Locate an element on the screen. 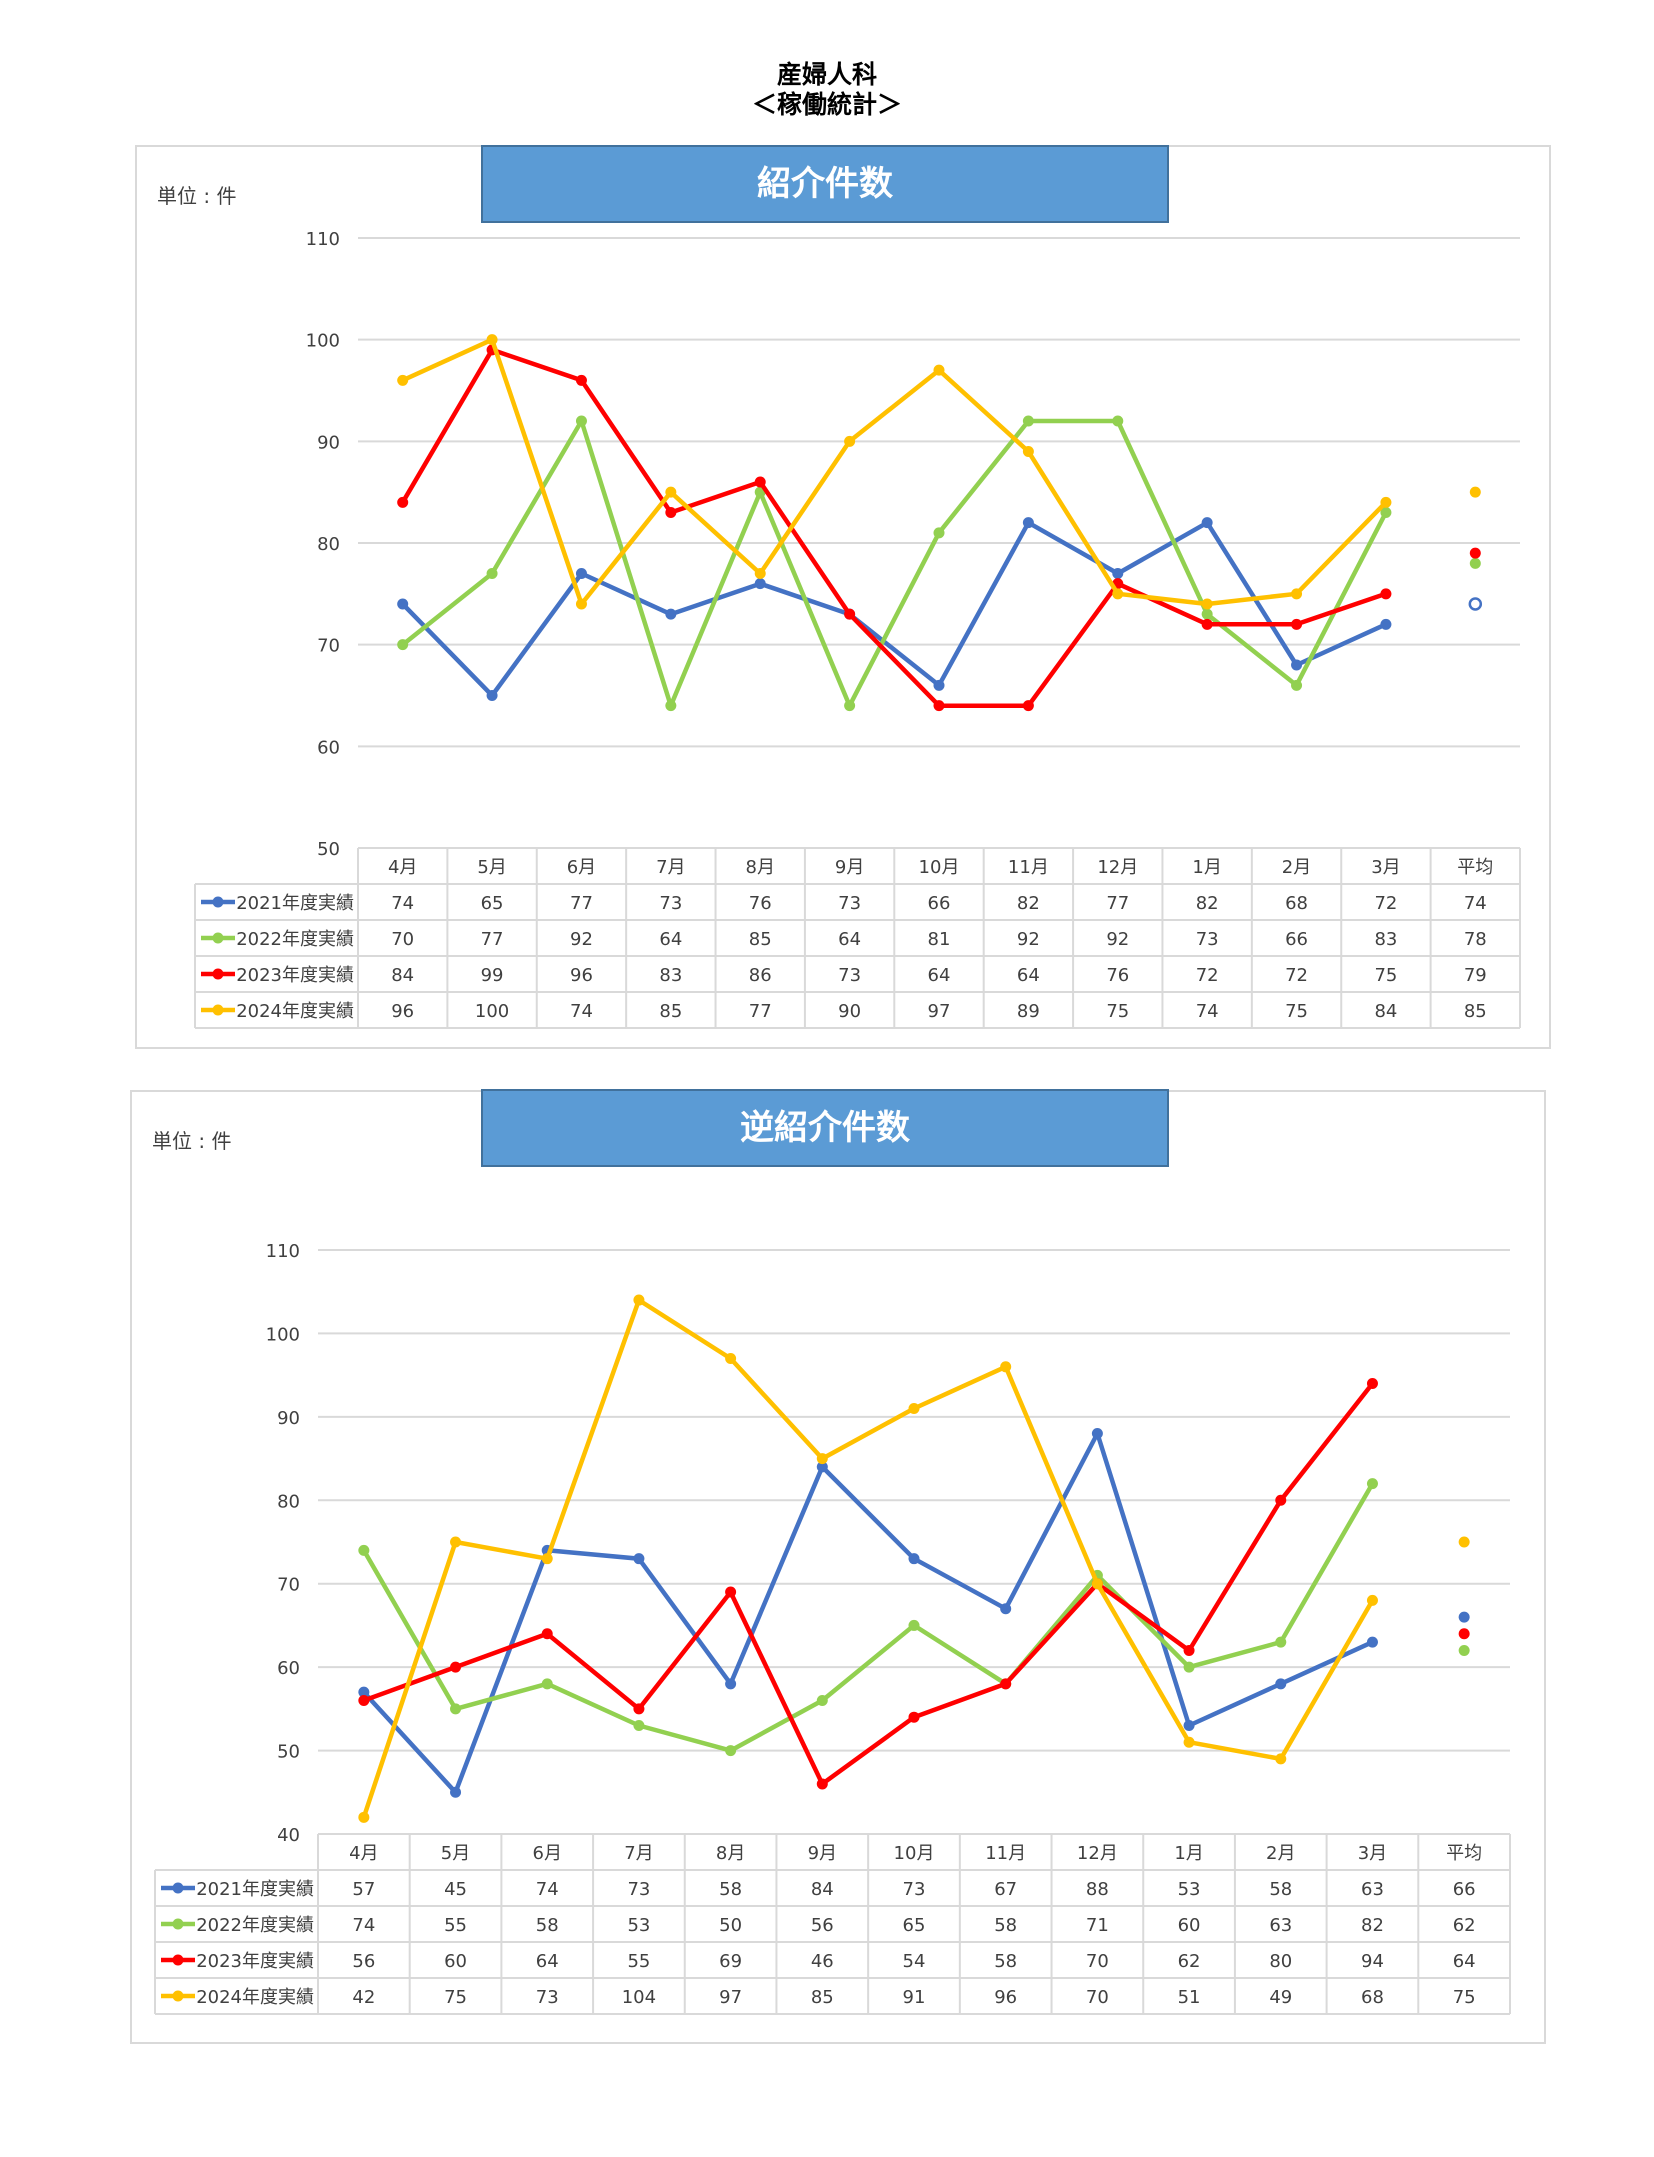  table-value: 97 is located at coordinates (939, 1011).